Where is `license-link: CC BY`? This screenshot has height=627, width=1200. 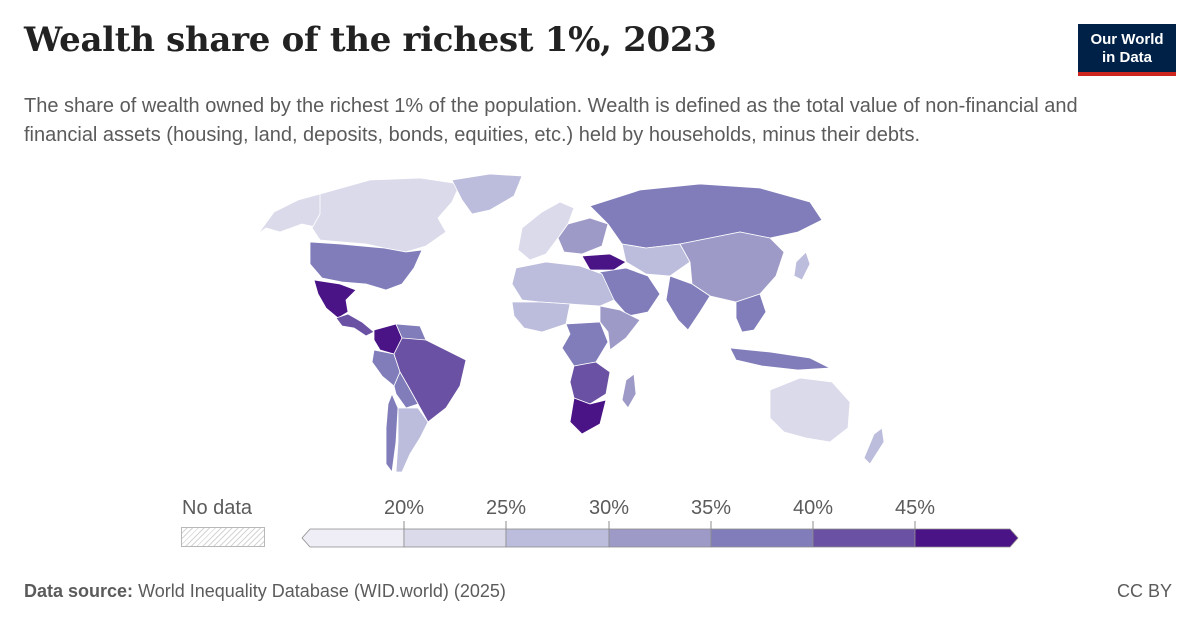 license-link: CC BY is located at coordinates (1144, 591).